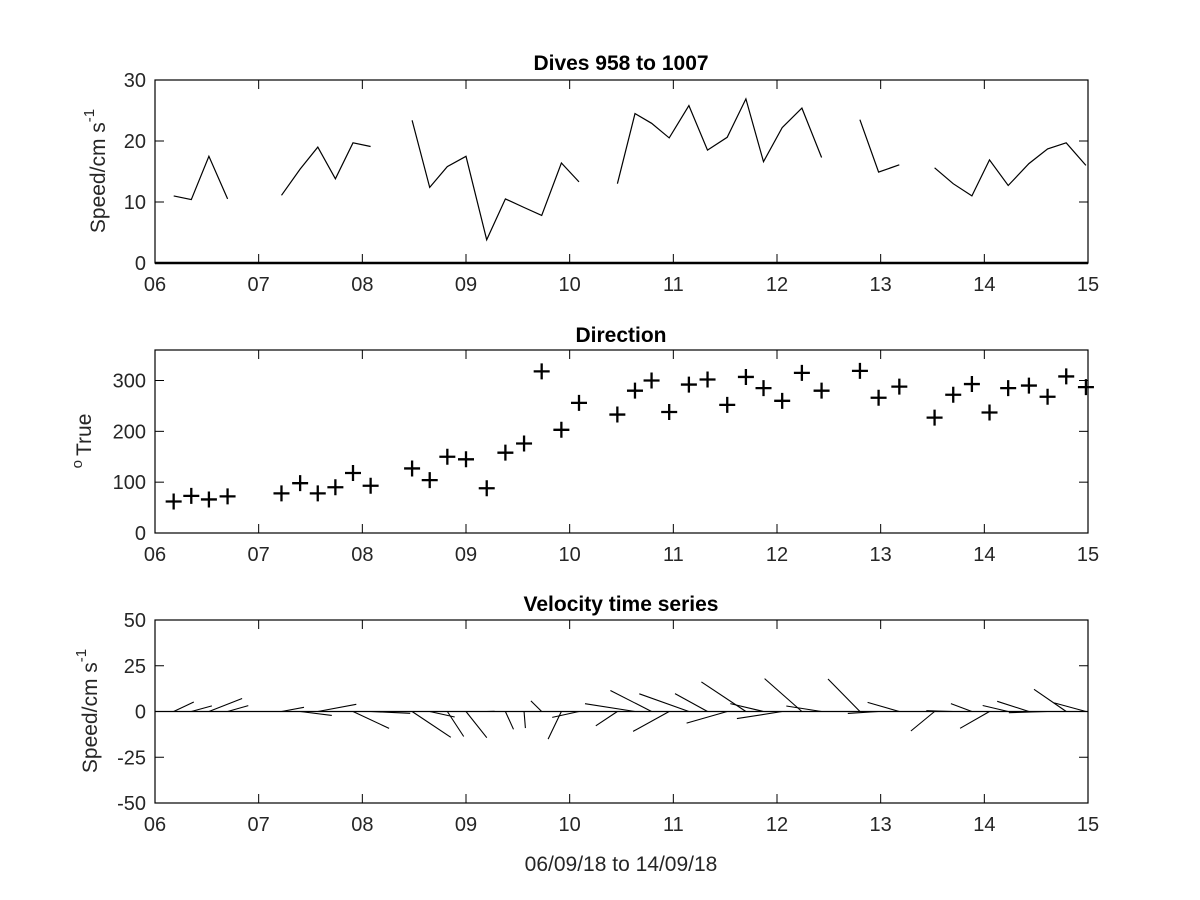  I want to click on direction-xtick-label: 06, so click(155, 555).